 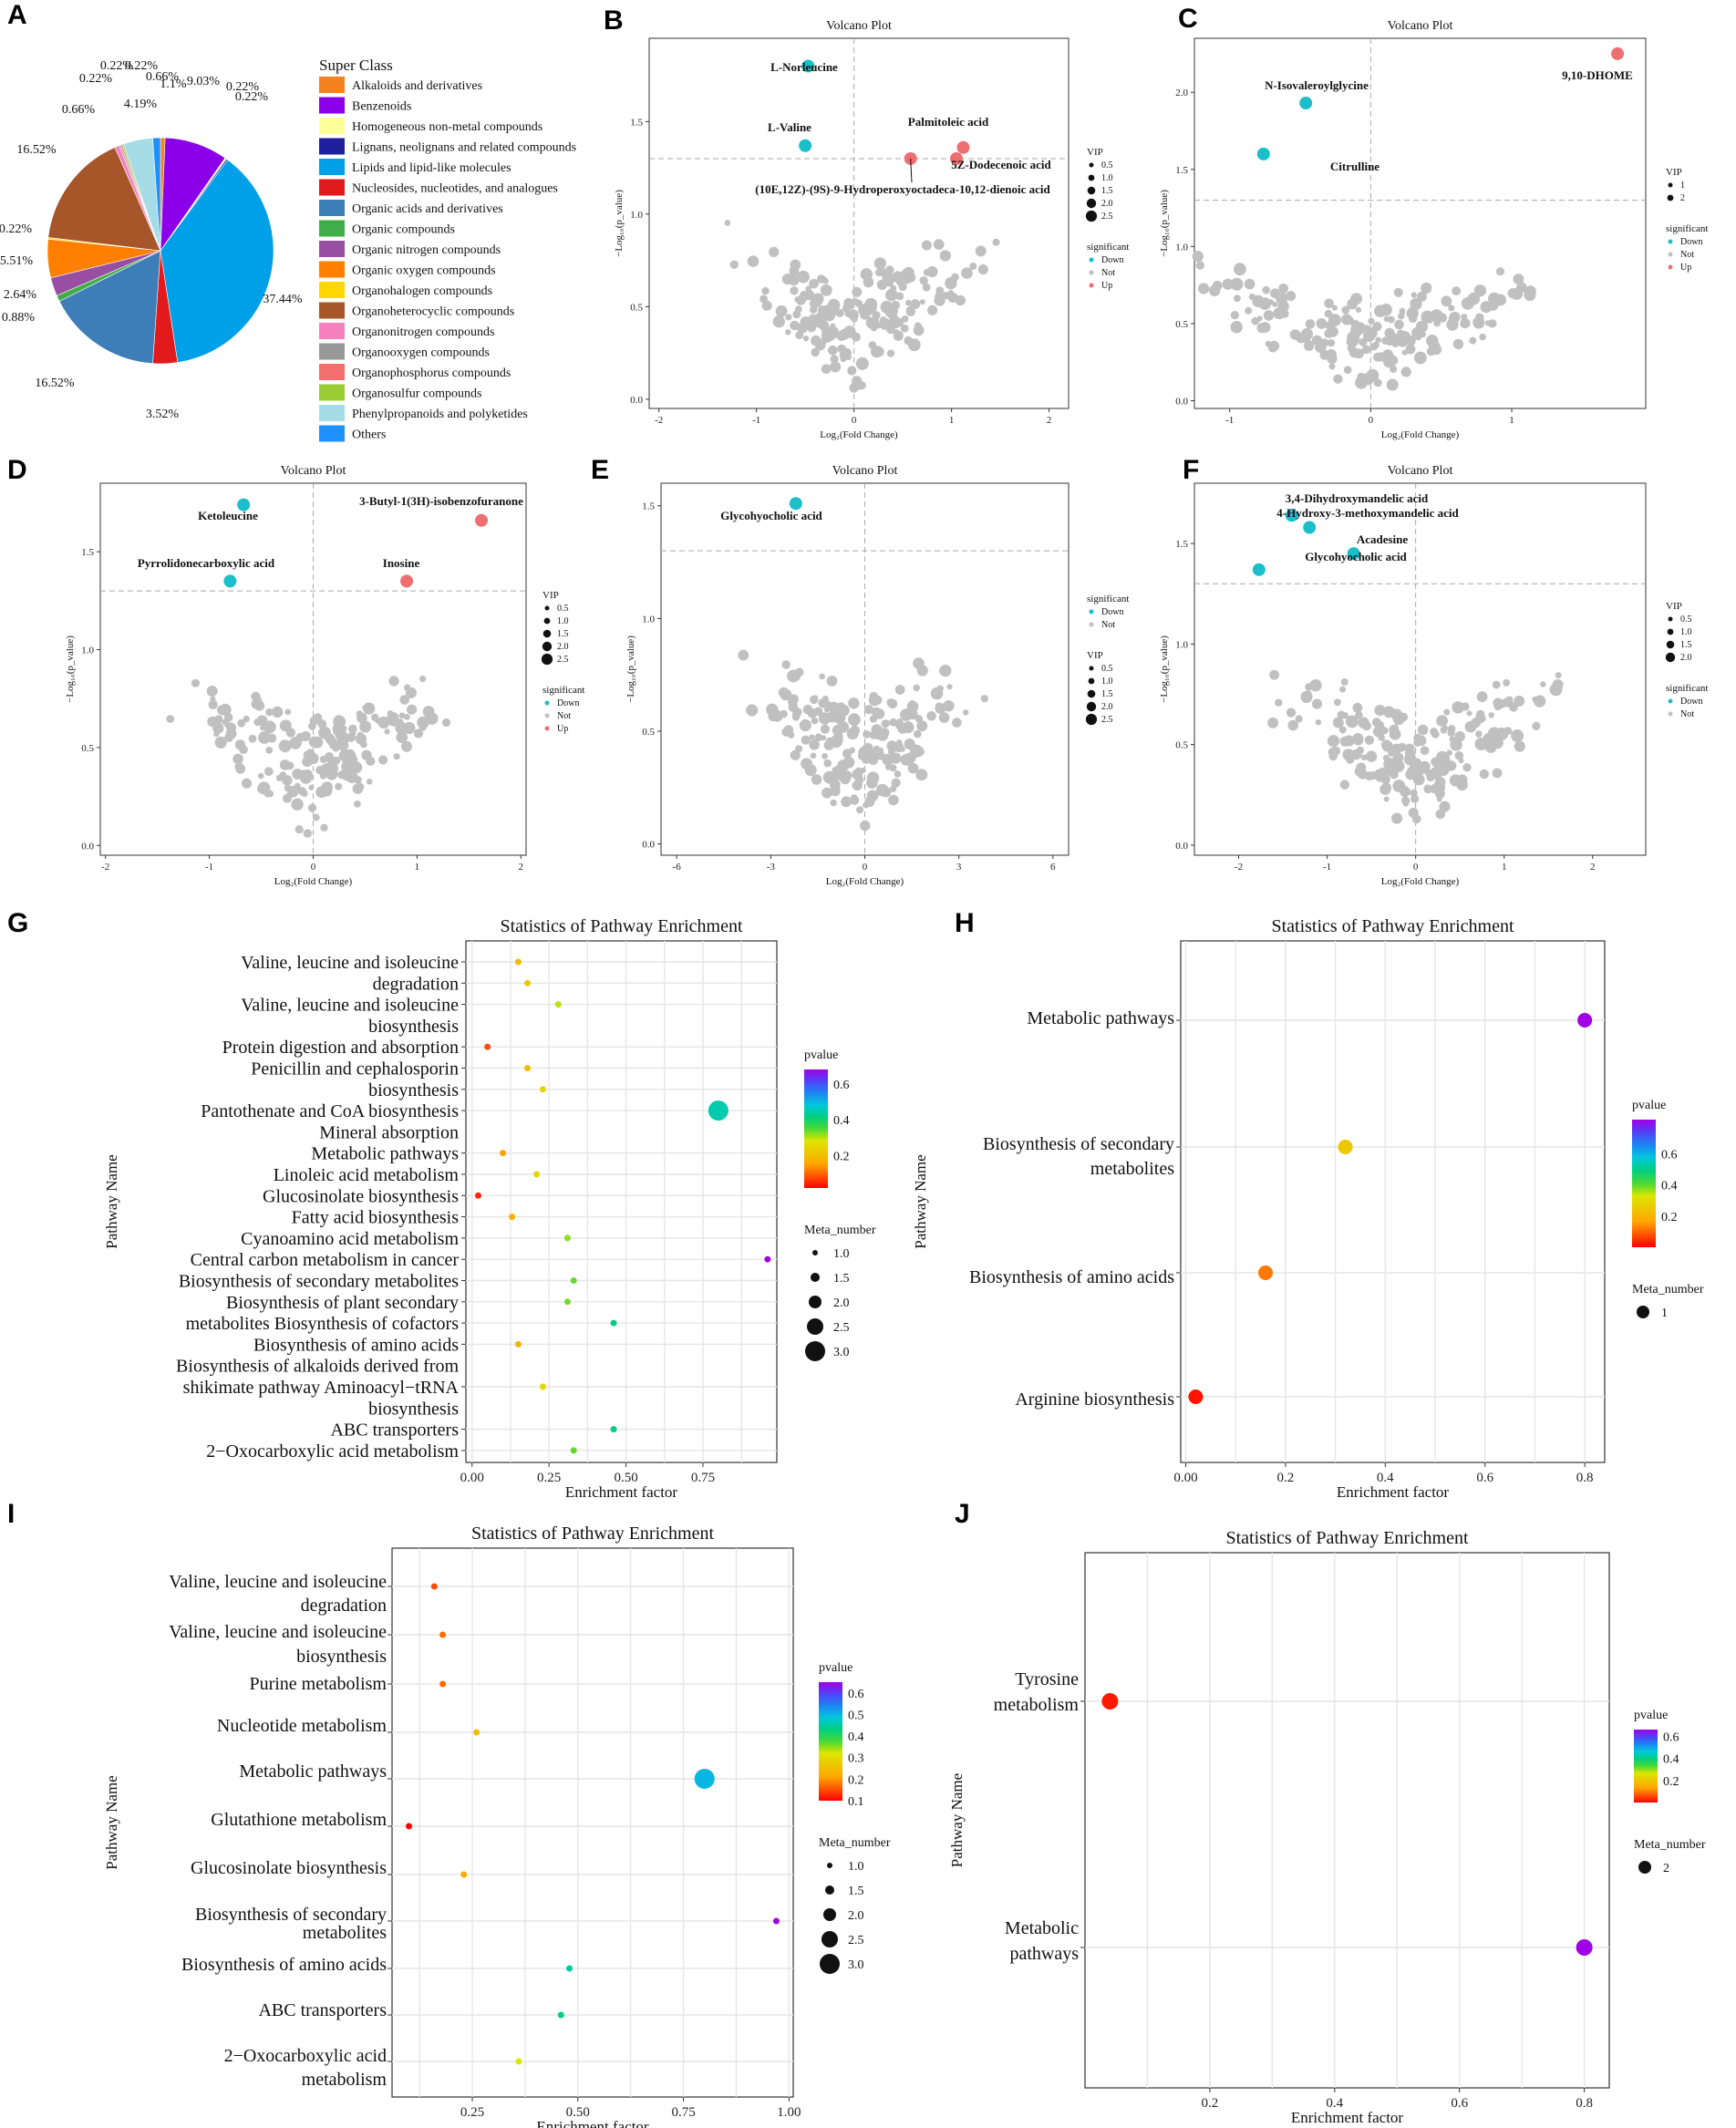 What do you see at coordinates (621, 926) in the screenshot?
I see `chart-title: Statistics of Pathway Enrichment` at bounding box center [621, 926].